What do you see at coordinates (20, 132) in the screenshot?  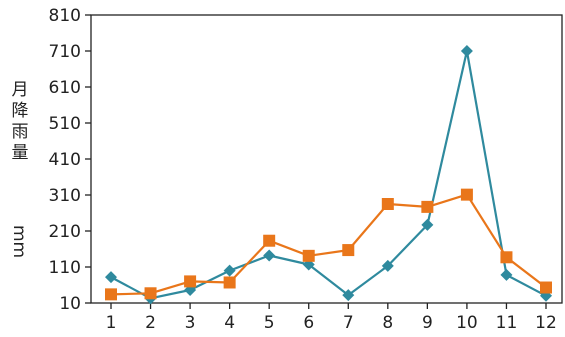 I see `y-axis-title-char: 雨` at bounding box center [20, 132].